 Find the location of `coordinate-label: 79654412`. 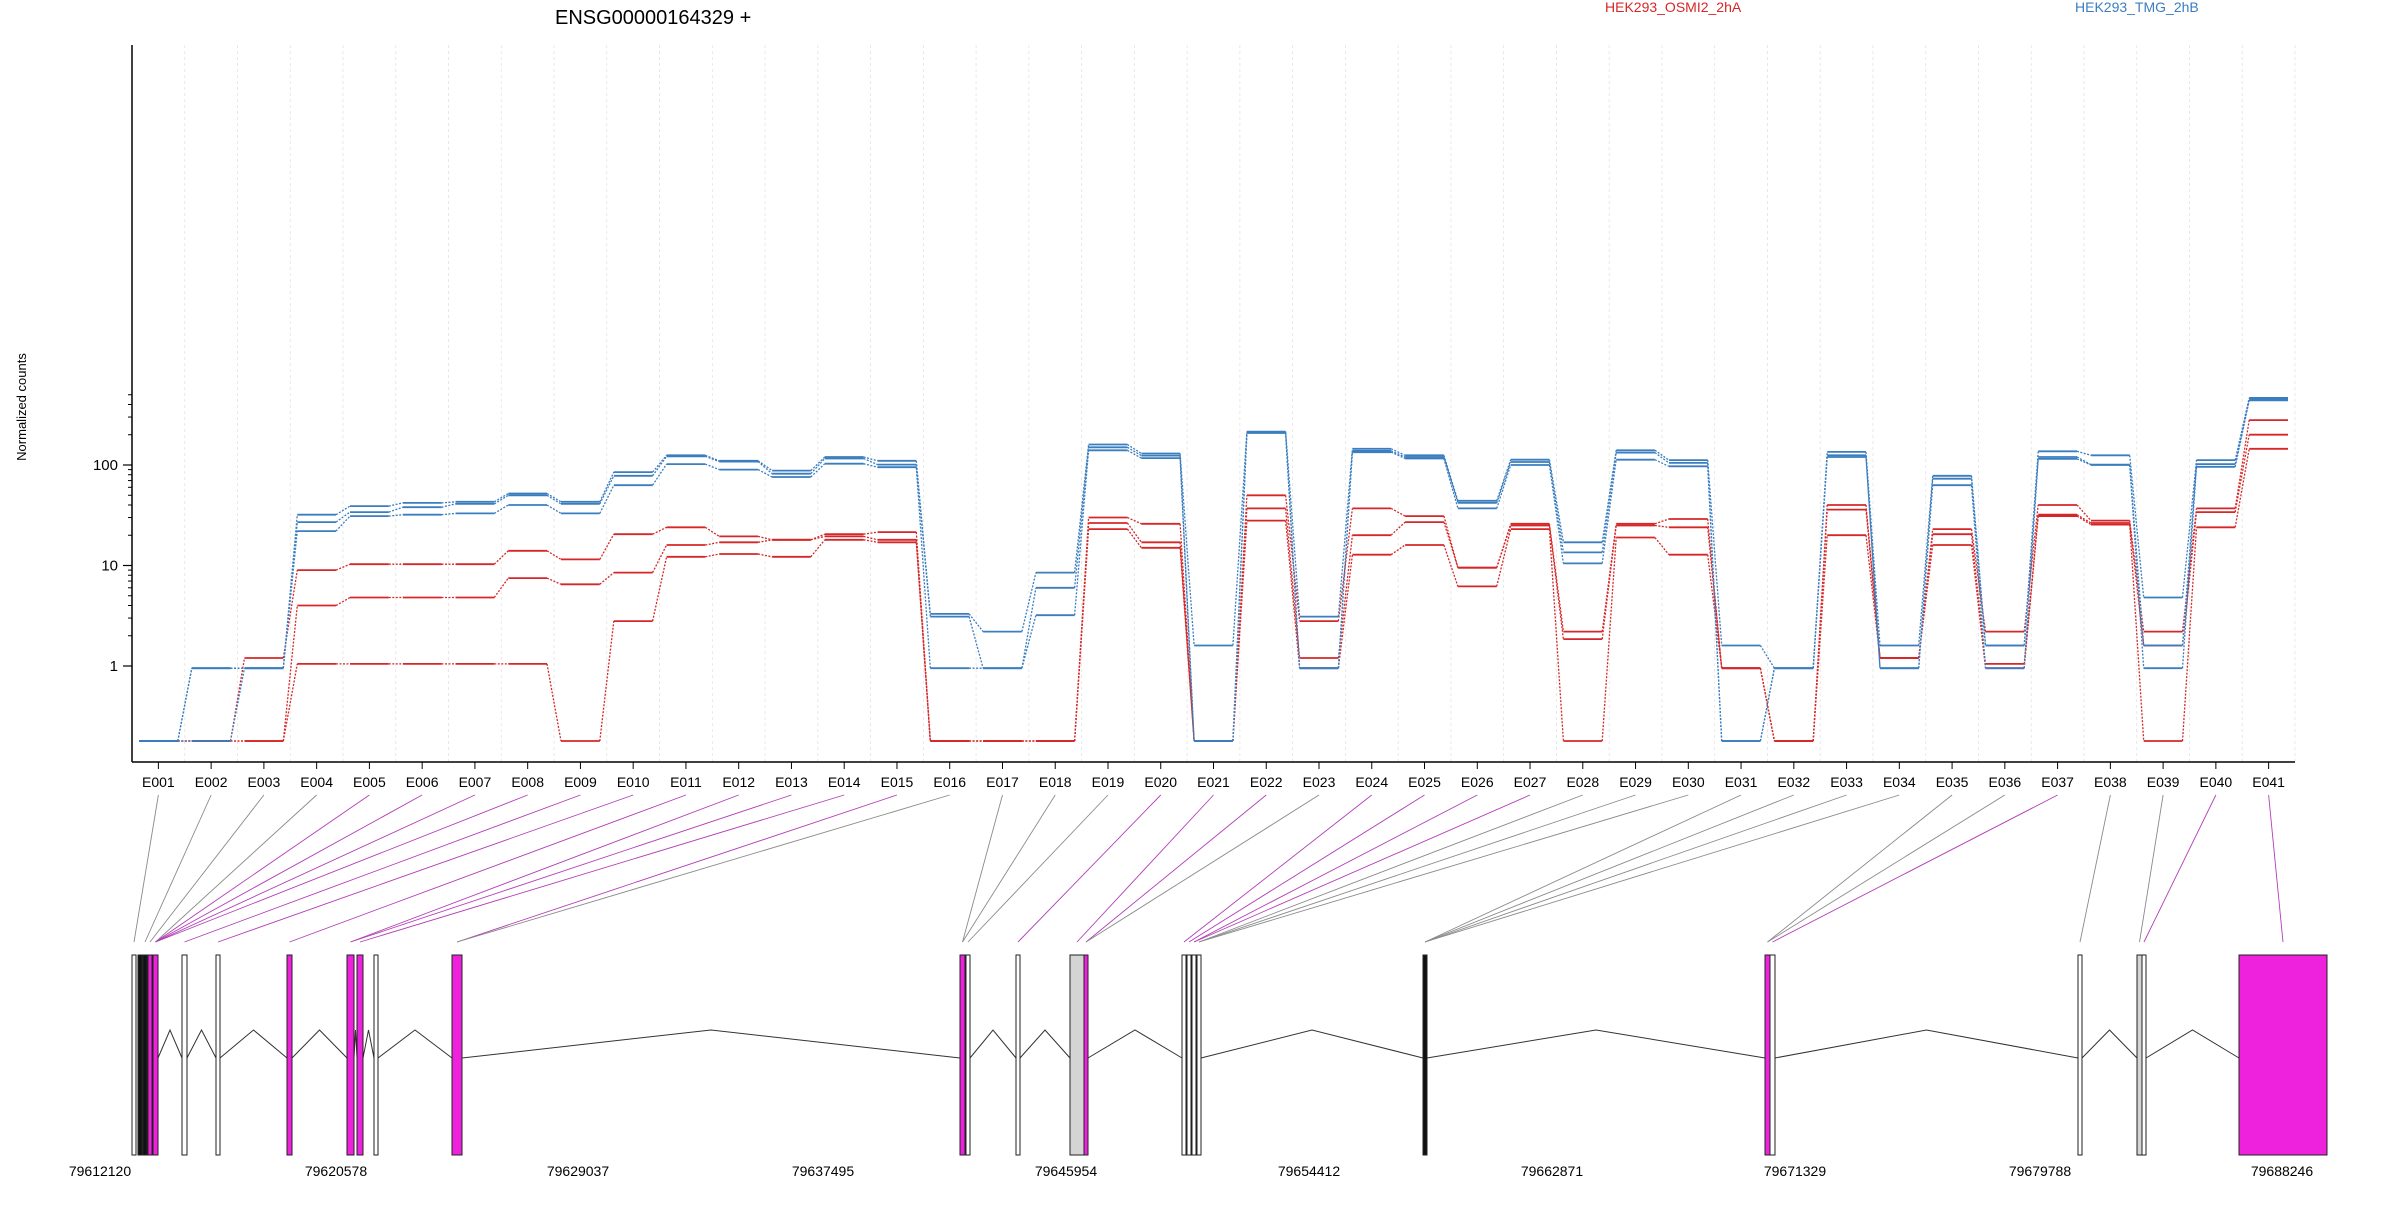

coordinate-label: 79654412 is located at coordinates (1309, 1171).